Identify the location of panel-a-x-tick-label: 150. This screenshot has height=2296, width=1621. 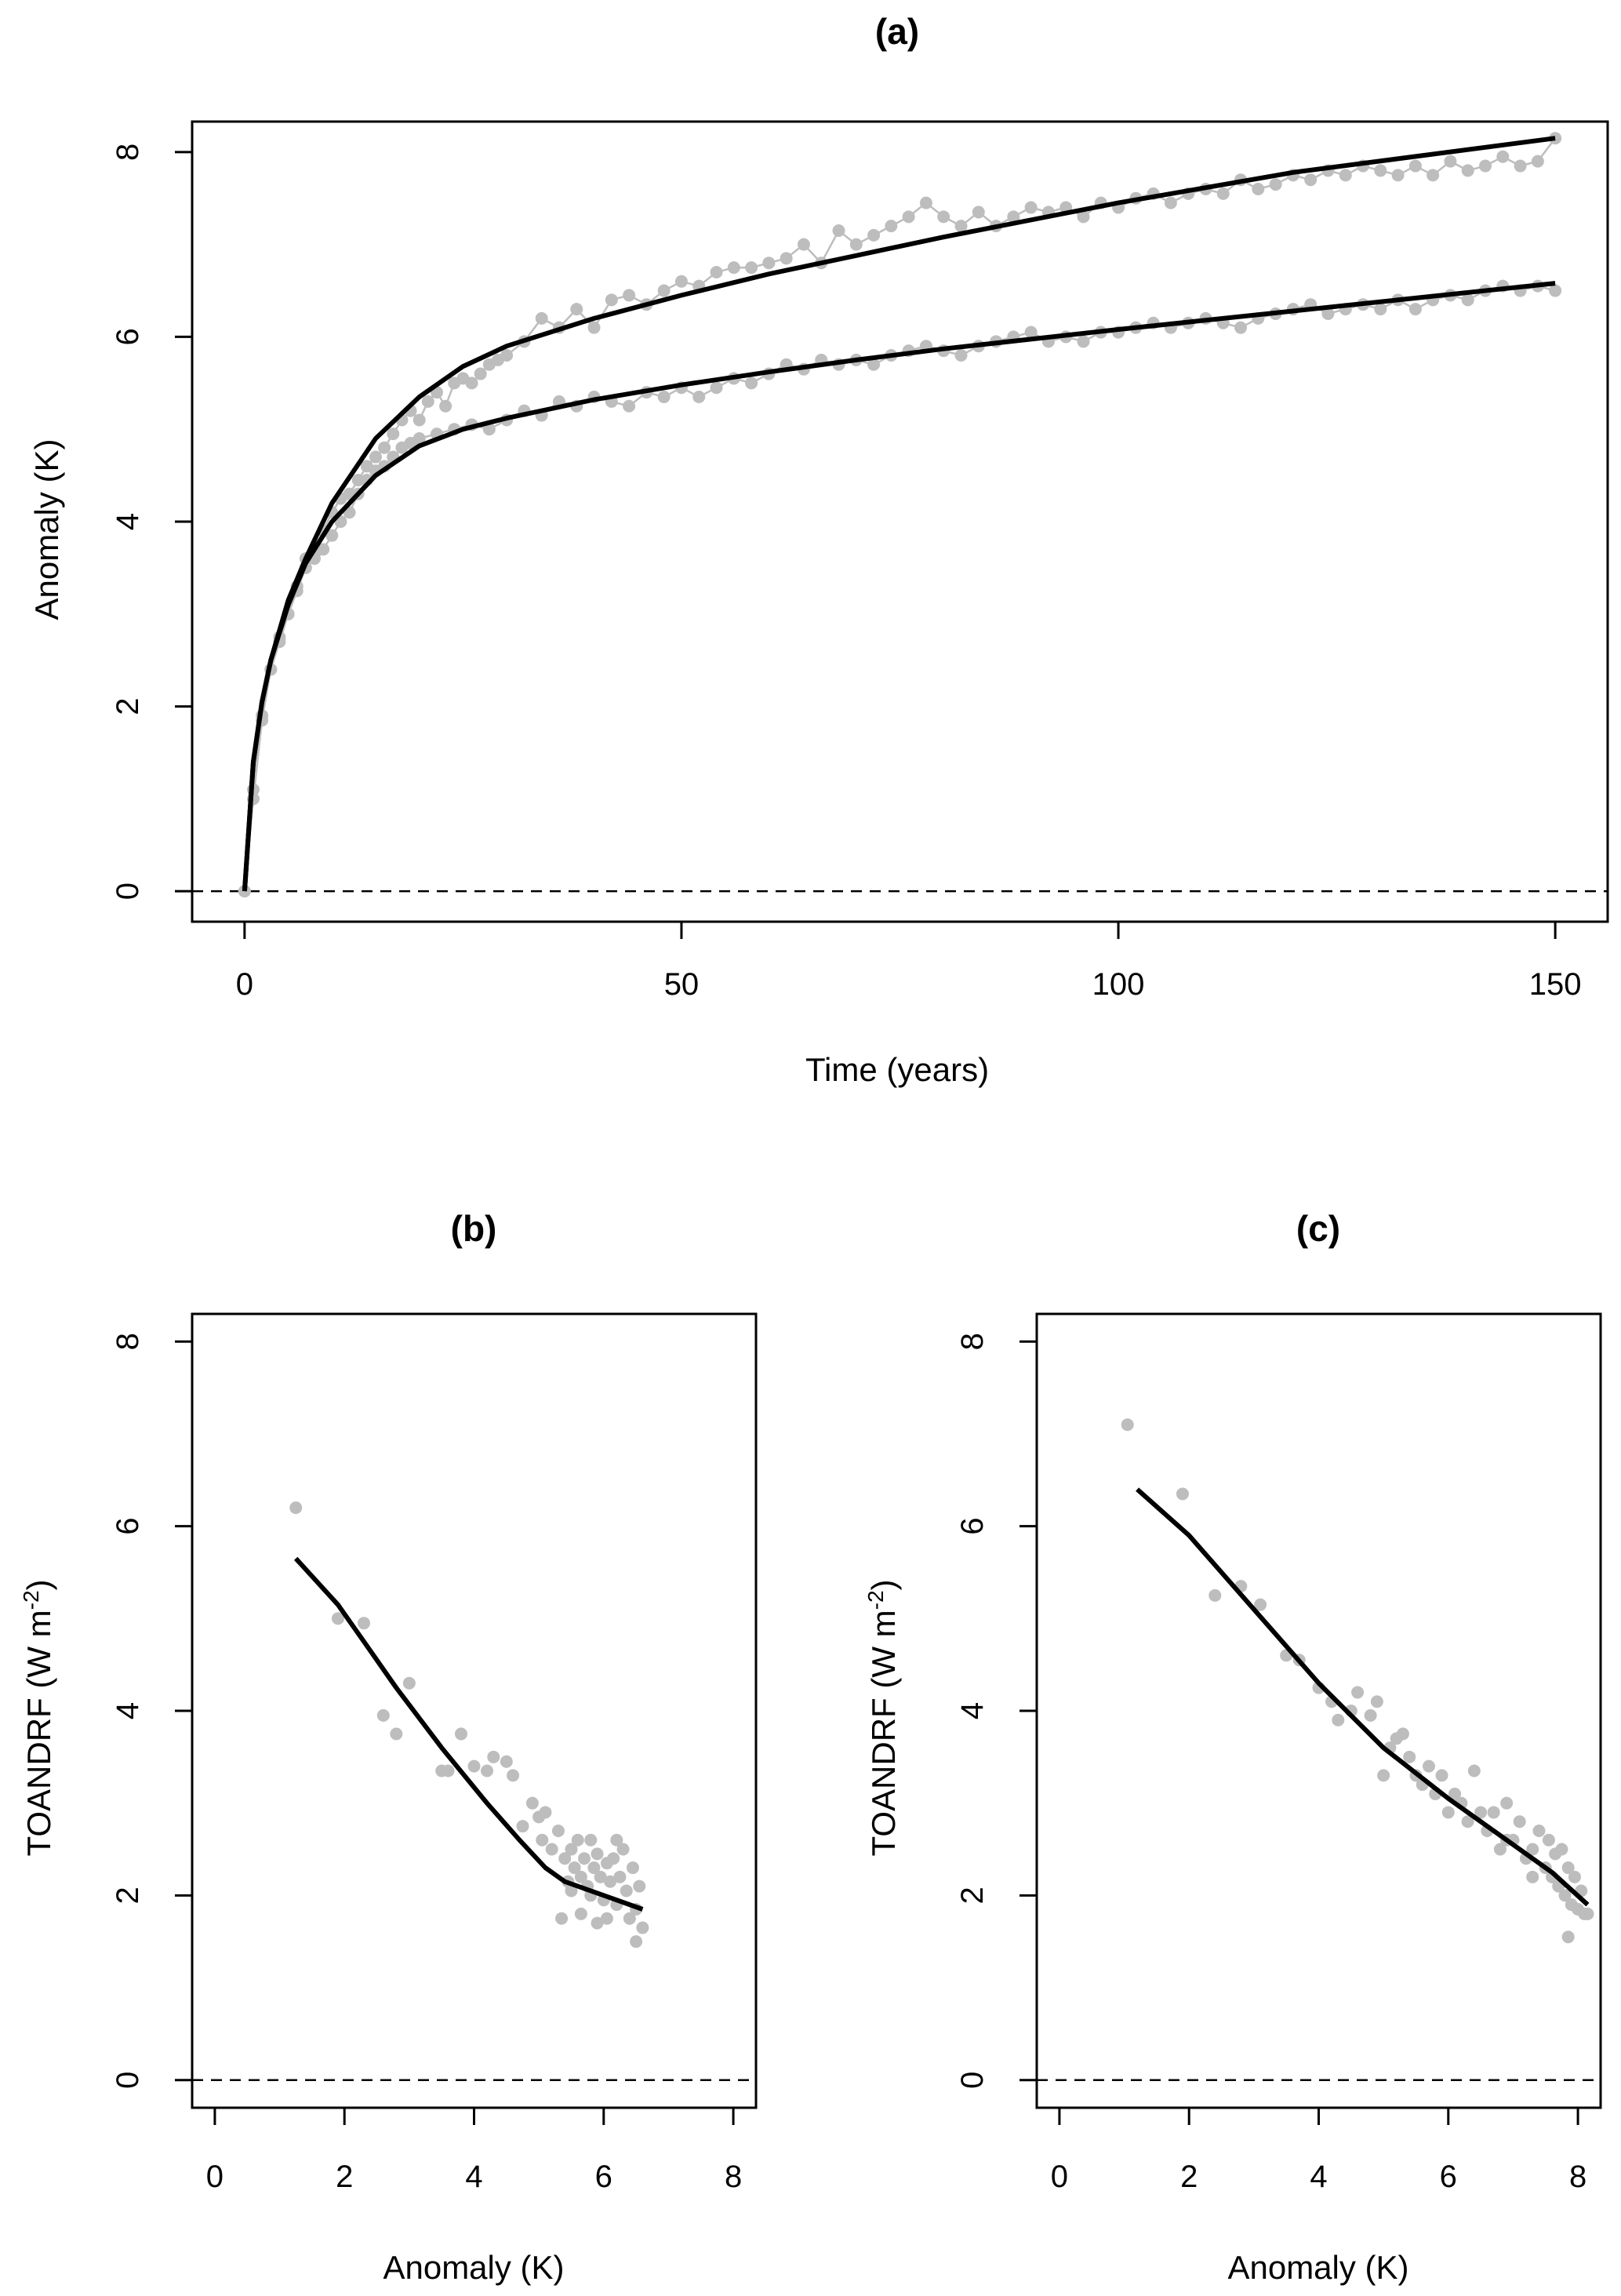
(1555, 984).